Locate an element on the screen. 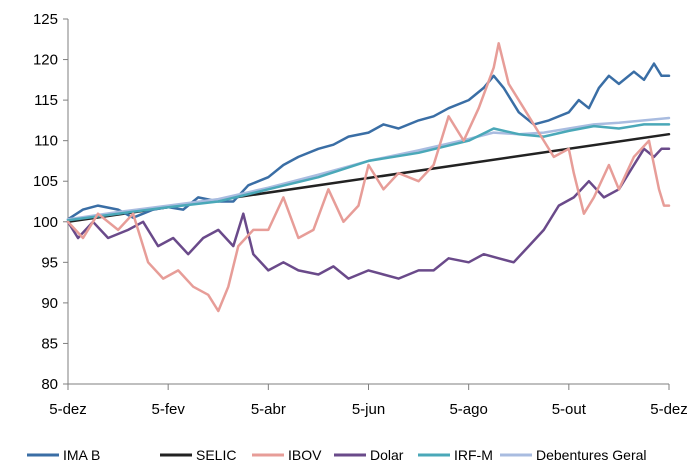  legend-label-ima-b: IMA B is located at coordinates (81, 455).